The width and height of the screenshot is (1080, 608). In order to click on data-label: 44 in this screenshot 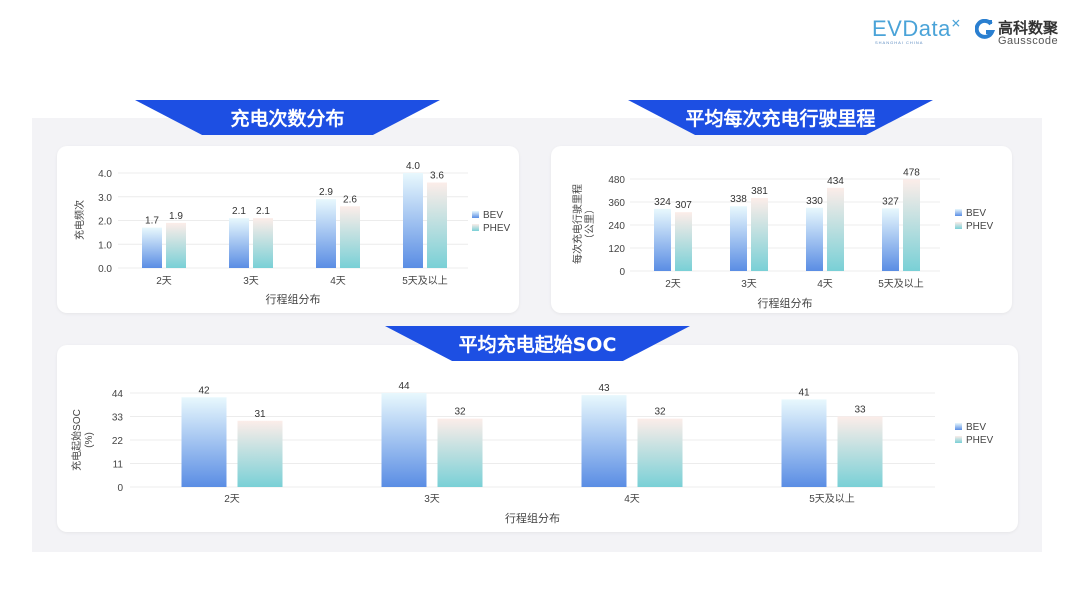, I will do `click(404, 386)`.